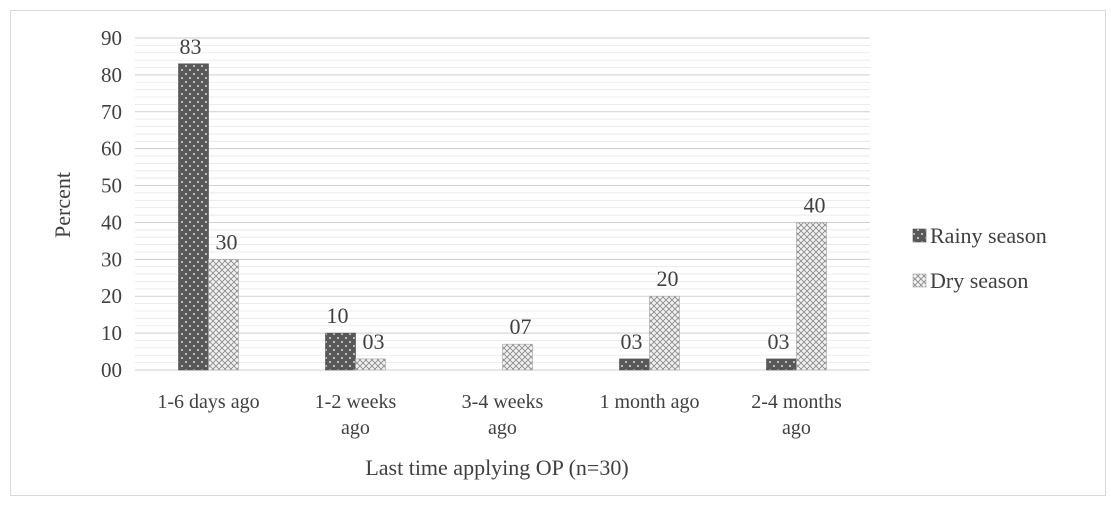 This screenshot has height=508, width=1111. Describe the element at coordinates (111, 38) in the screenshot. I see `y-tick-label: 90` at that location.